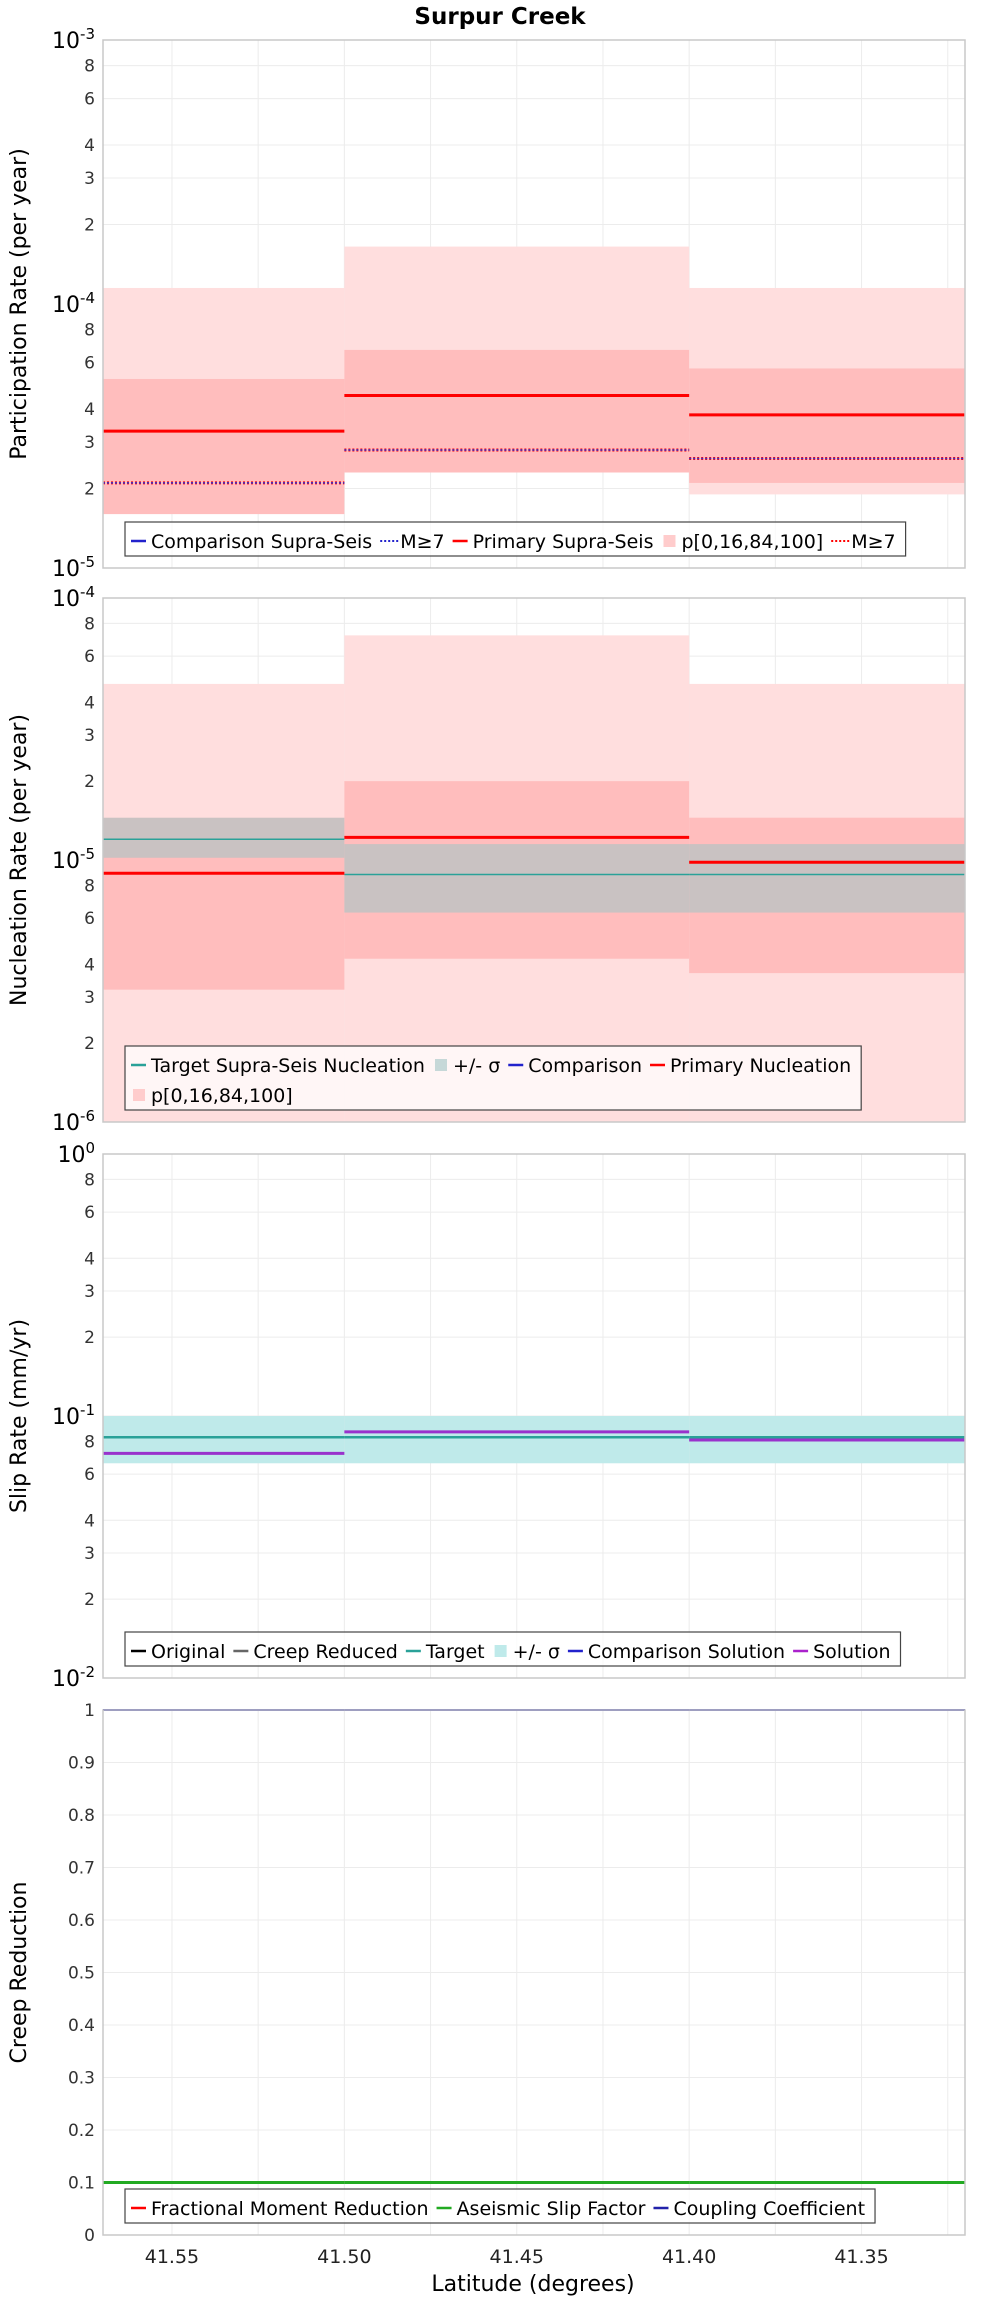 This screenshot has height=2304, width=1000. I want to click on y-tick-label: 10⁻², so click(73, 1677).